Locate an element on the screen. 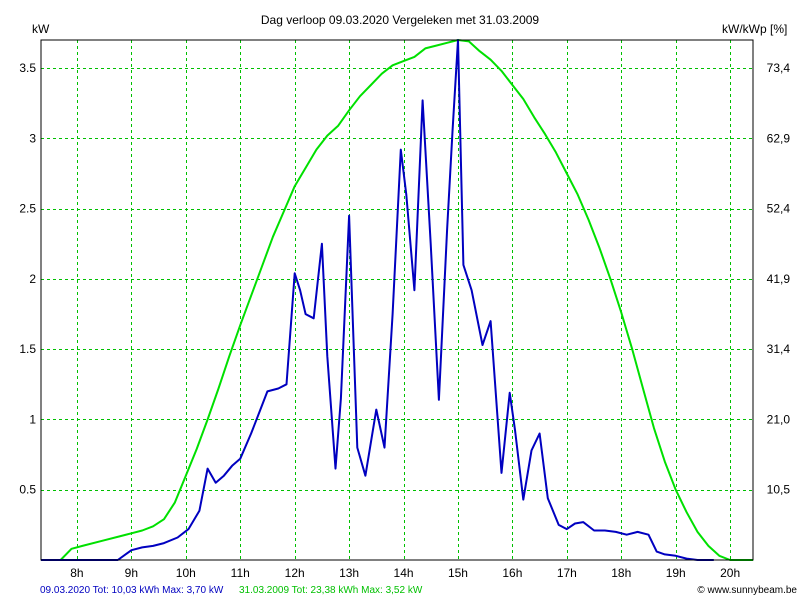 The image size is (800, 605). x-tick-label: 16h is located at coordinates (512, 573).